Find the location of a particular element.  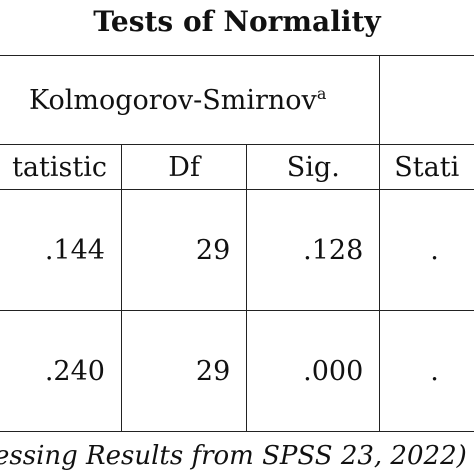

ks-statistic-cell: .144 is located at coordinates (61, 250).